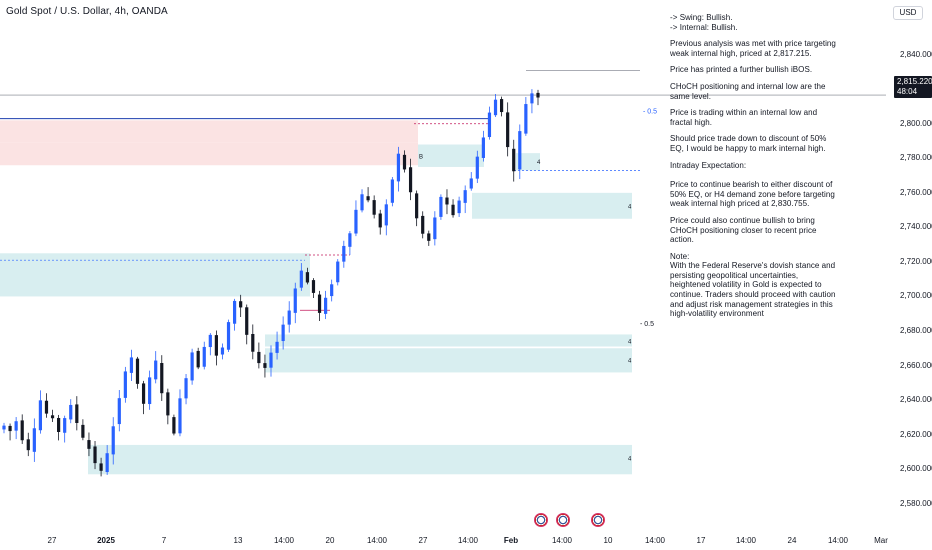 The image size is (932, 550). Describe the element at coordinates (916, 158) in the screenshot. I see `price-tick-label: 2,780.000` at that location.